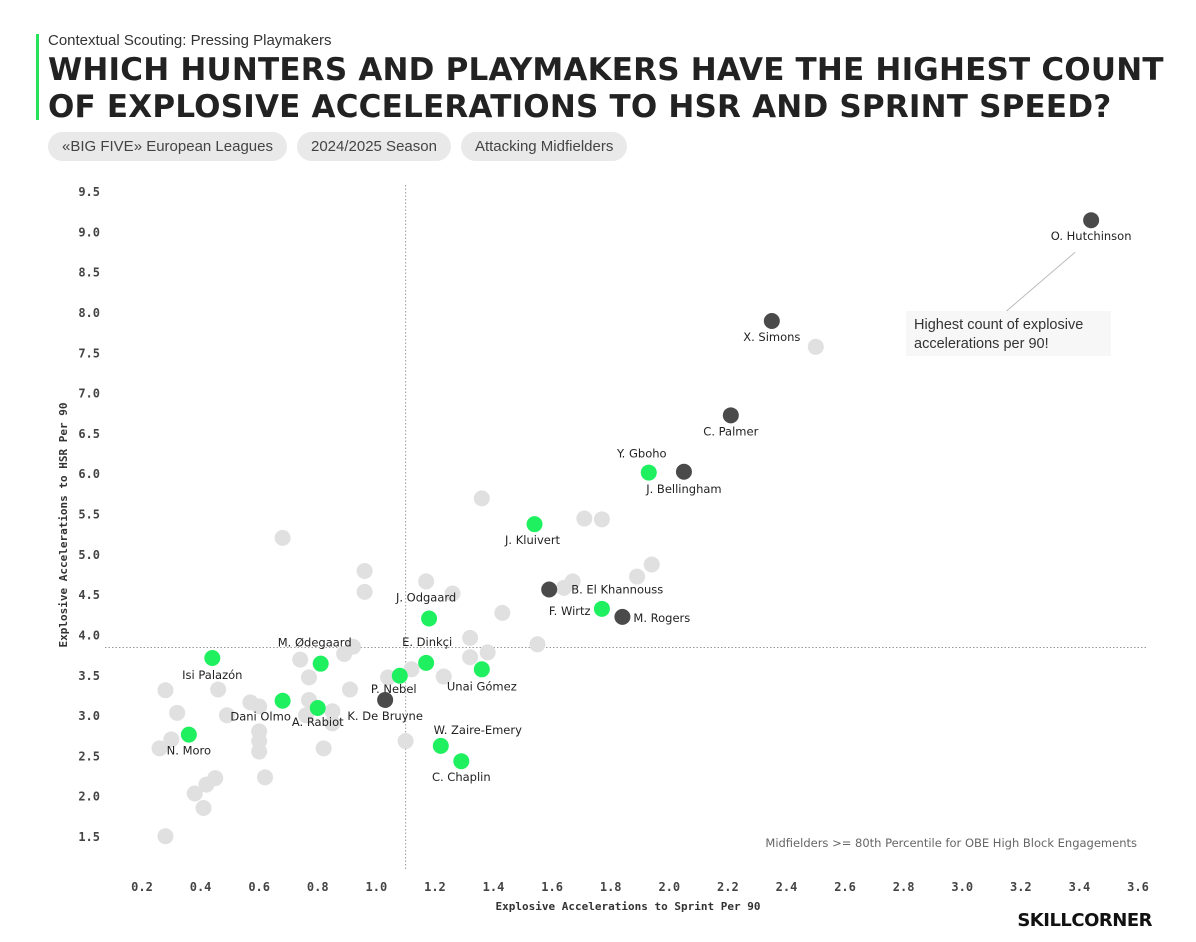 The width and height of the screenshot is (1196, 942). I want to click on x-tick-label: 3.0, so click(962, 887).